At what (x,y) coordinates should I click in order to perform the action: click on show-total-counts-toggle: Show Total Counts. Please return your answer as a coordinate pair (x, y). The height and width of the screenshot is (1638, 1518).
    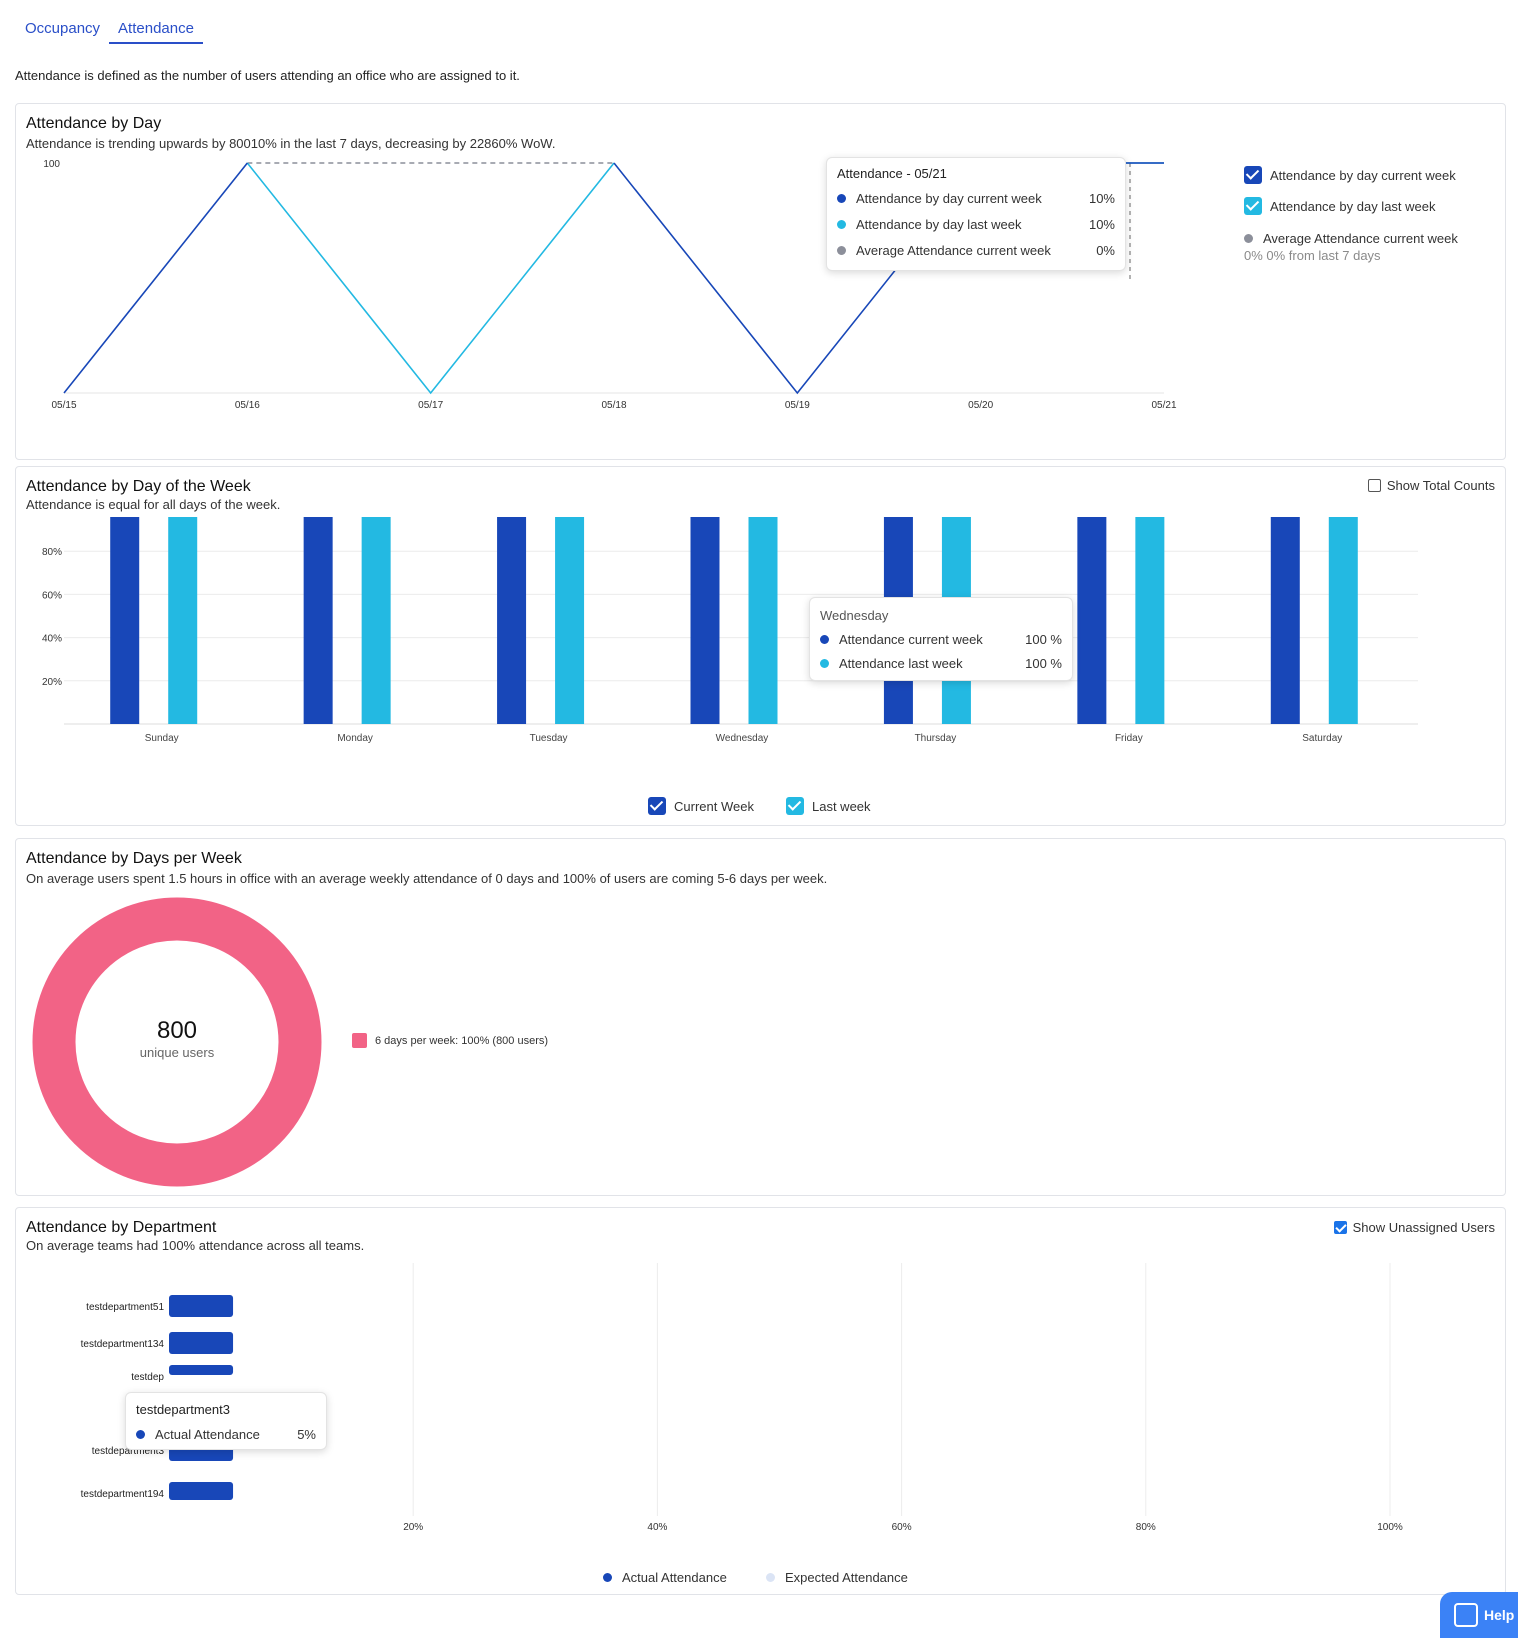
    Looking at the image, I should click on (1431, 485).